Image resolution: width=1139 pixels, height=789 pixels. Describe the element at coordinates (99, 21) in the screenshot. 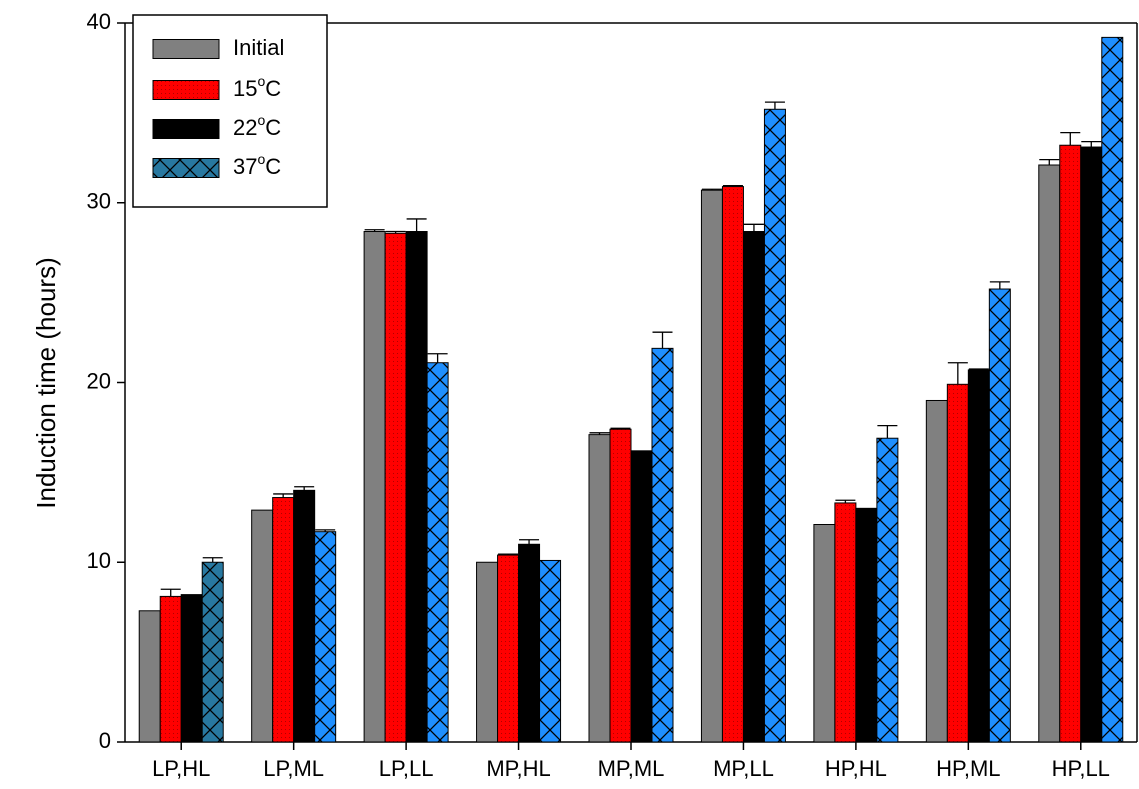

I see `y-tick-label: 40` at that location.